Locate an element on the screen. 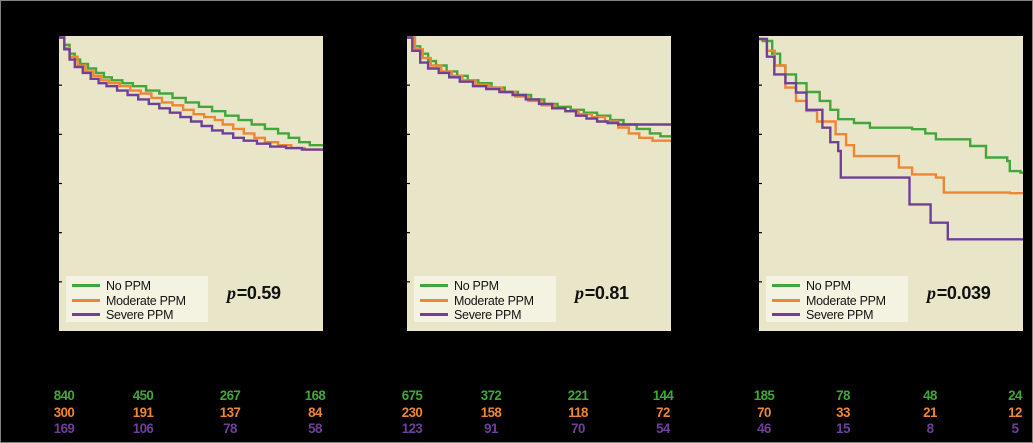  legend-1: No PPM Moderate PPM Severe PPM is located at coordinates (137, 299).